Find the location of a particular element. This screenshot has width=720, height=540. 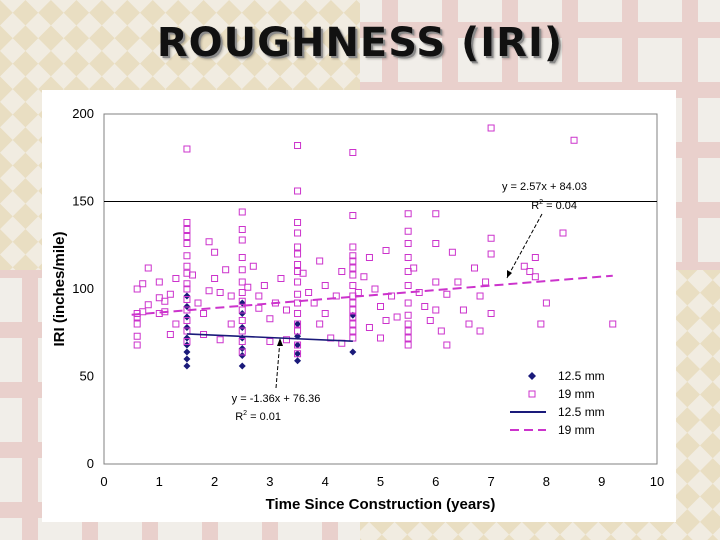

r2-symbol: R is located at coordinates (239, 417).